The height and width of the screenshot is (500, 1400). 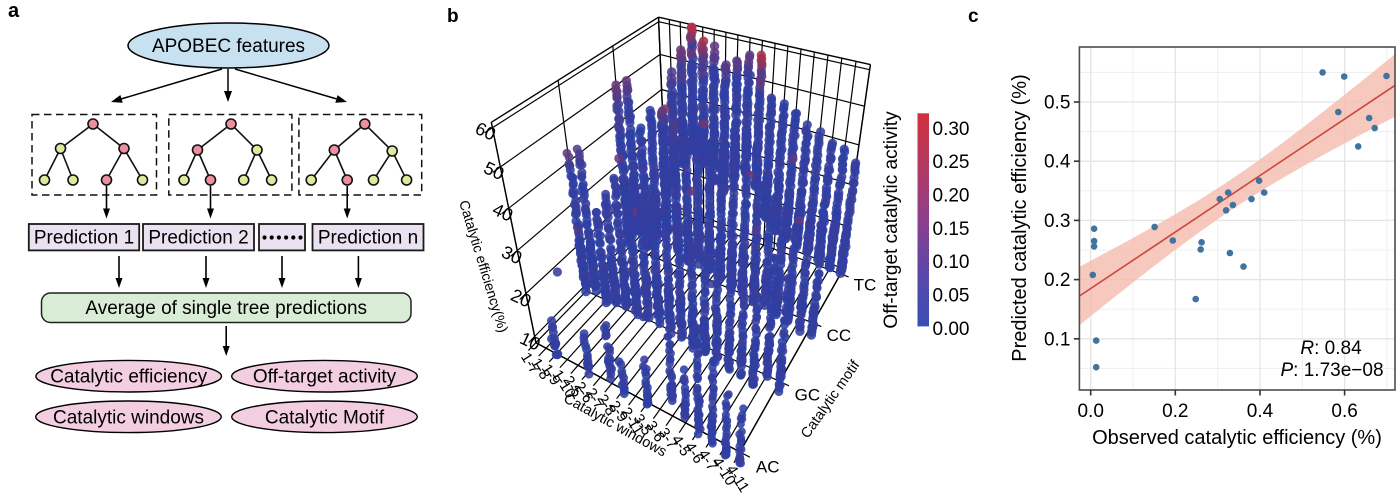 I want to click on svg-text: Off-target catalytic activity, so click(x=891, y=220).